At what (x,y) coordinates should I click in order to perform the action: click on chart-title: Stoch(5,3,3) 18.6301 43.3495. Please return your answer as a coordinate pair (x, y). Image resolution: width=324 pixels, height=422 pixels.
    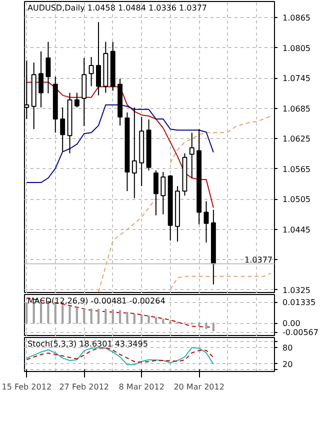
    Looking at the image, I should click on (88, 344).